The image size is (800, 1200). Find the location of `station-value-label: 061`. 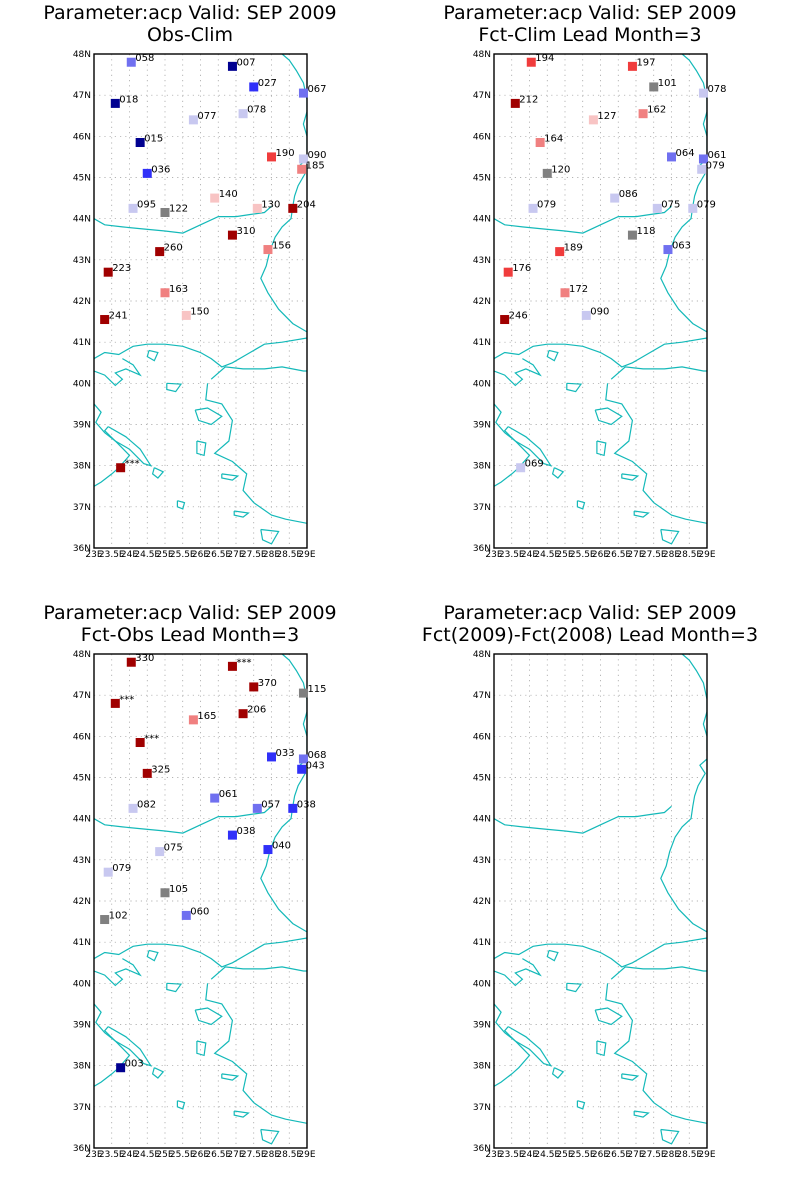

station-value-label: 061 is located at coordinates (228, 794).